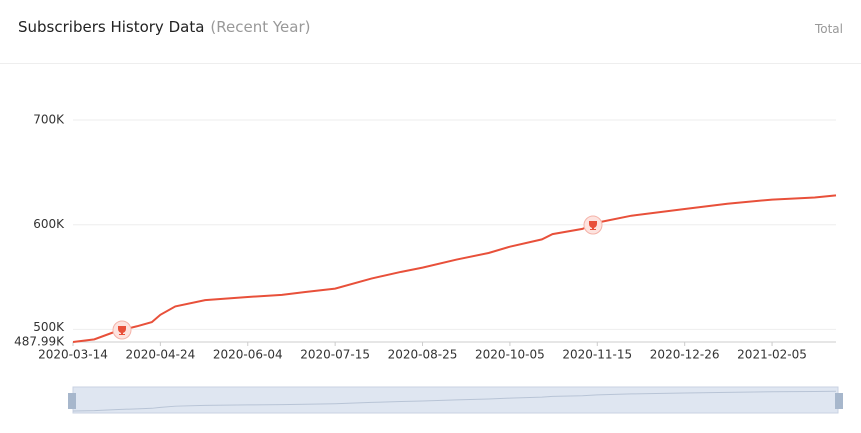 The image size is (861, 433). I want to click on x-tick-label: 2020-11-15, so click(597, 355).